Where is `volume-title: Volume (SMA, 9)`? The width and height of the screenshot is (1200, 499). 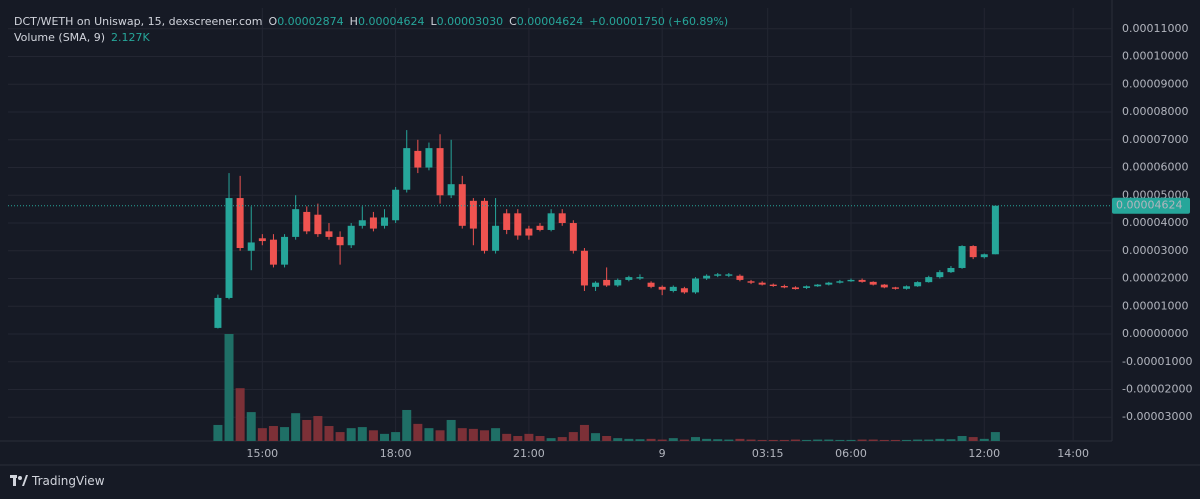 volume-title: Volume (SMA, 9) is located at coordinates (59, 37).